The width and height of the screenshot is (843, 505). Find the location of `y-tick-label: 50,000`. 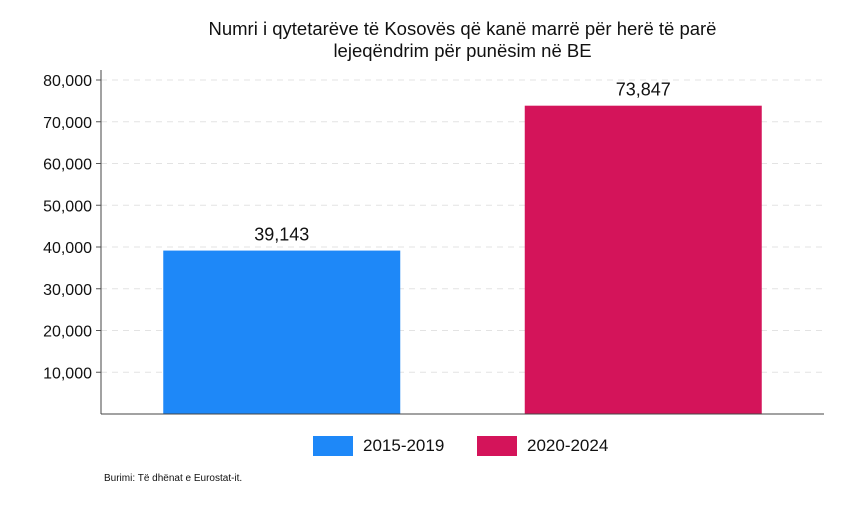

y-tick-label: 50,000 is located at coordinates (67, 206).